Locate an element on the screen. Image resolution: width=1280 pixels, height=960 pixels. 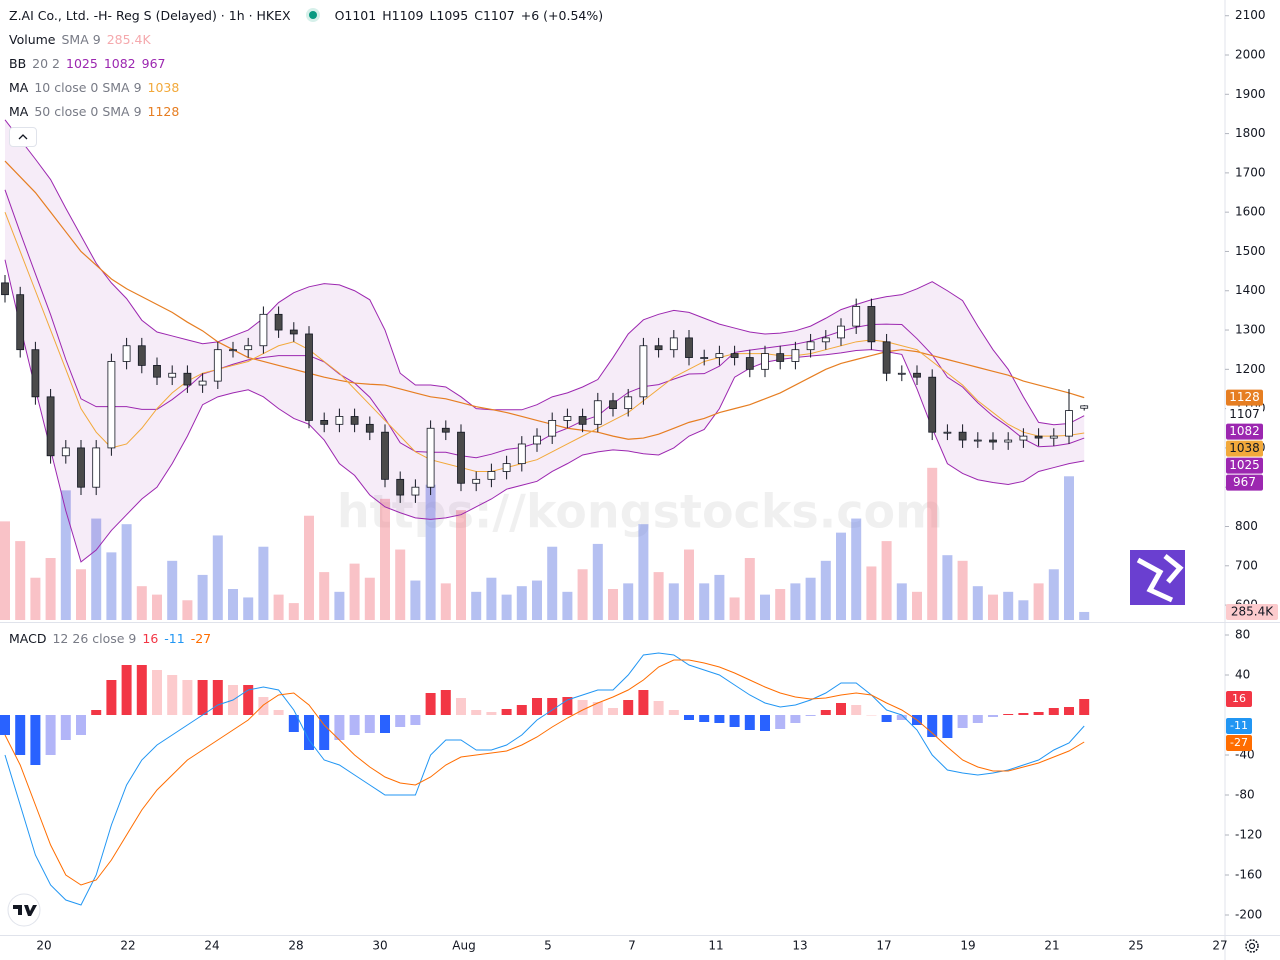
x-tick-label: 5 is located at coordinates (548, 946).